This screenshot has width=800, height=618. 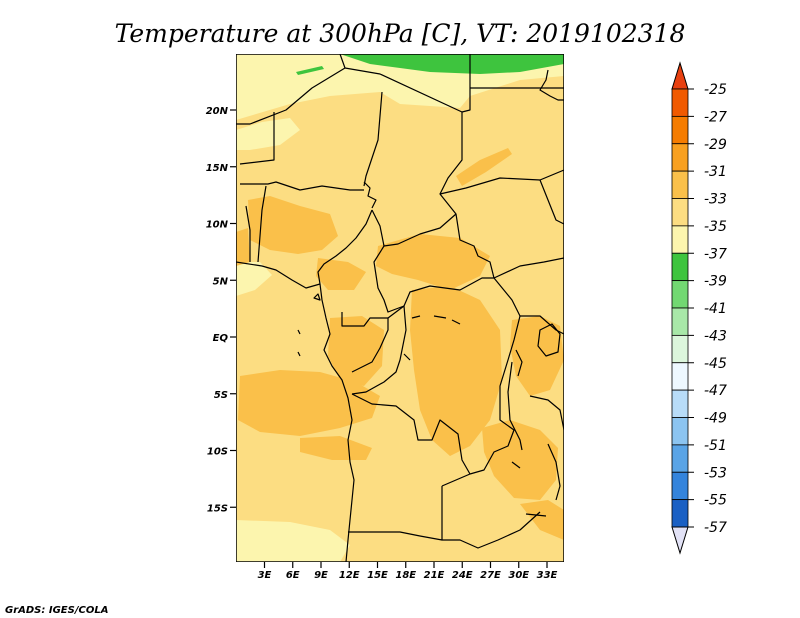 What do you see at coordinates (217, 508) in the screenshot?
I see `lat-tick-label: 15S` at bounding box center [217, 508].